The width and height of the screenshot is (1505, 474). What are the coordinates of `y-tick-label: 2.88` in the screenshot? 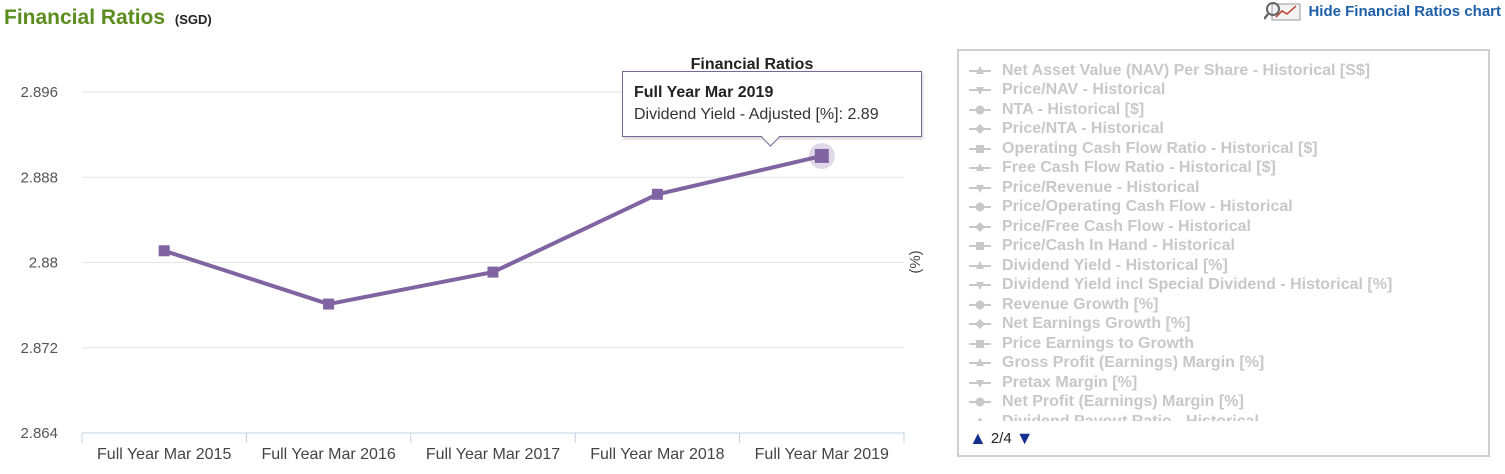 It's located at (43, 263).